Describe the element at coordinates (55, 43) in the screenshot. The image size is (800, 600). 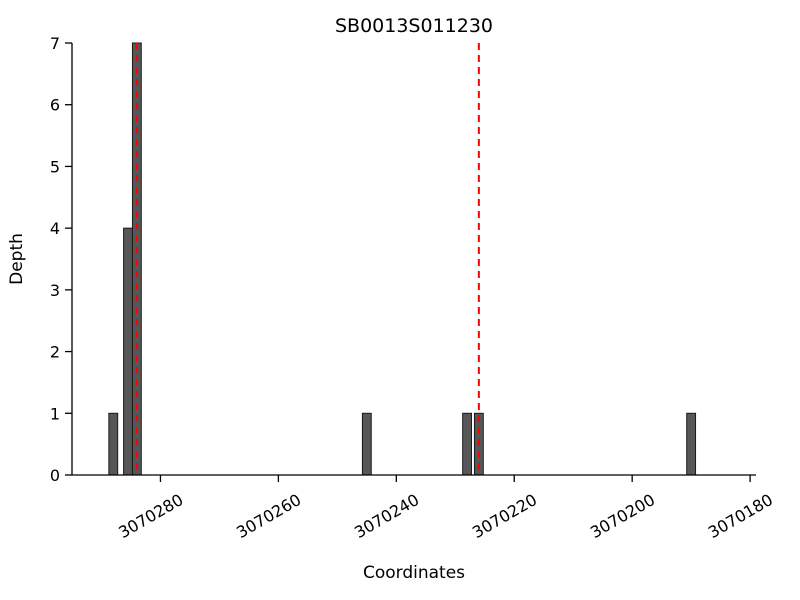
I see `y-tick-label: 7` at that location.